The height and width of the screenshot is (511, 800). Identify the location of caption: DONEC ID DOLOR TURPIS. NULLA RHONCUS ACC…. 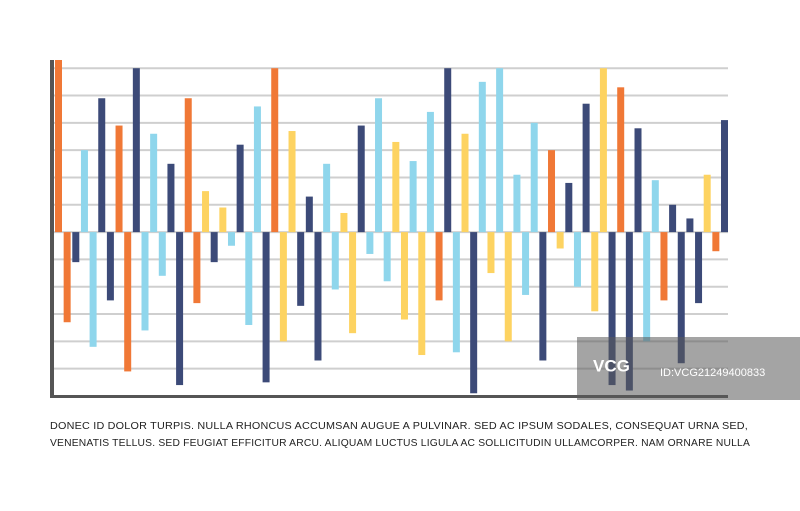
(399, 426).